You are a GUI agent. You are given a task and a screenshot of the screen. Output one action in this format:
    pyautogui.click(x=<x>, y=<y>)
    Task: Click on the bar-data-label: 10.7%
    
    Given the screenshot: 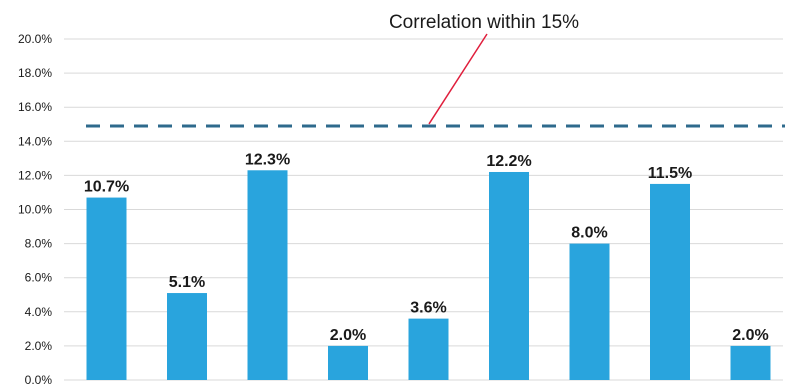 What is the action you would take?
    pyautogui.click(x=106, y=187)
    